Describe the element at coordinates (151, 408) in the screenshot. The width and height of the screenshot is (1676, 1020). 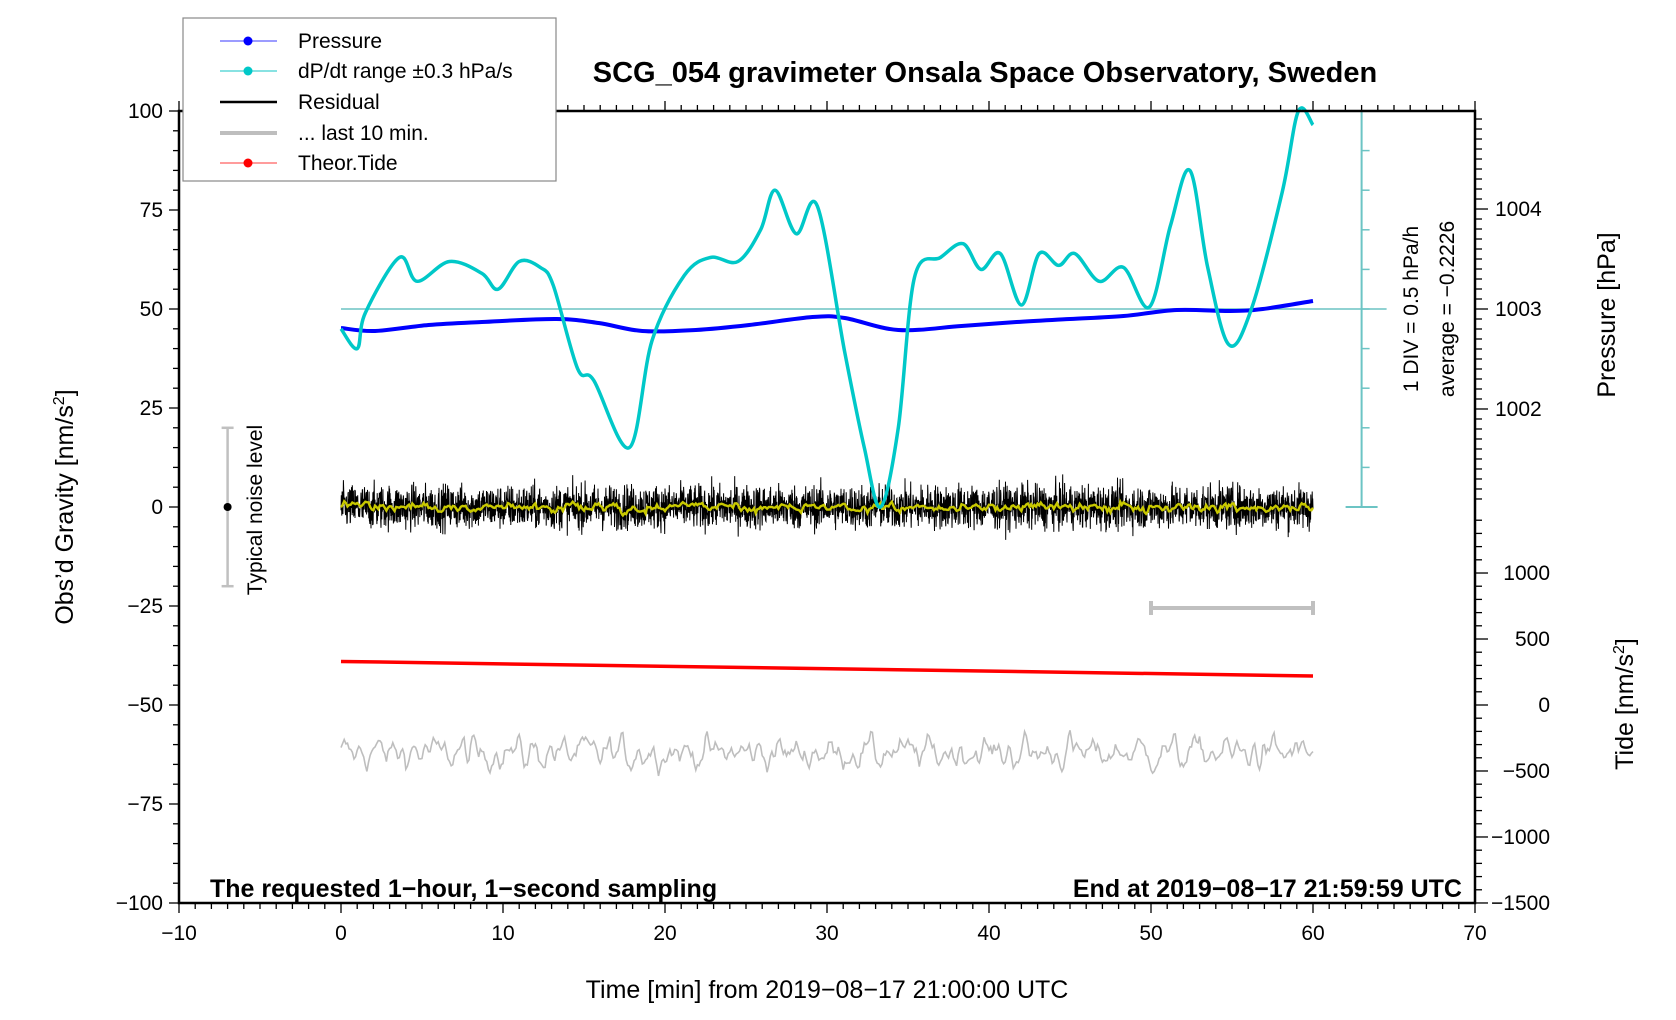
I see `y-tick-label: 25` at that location.